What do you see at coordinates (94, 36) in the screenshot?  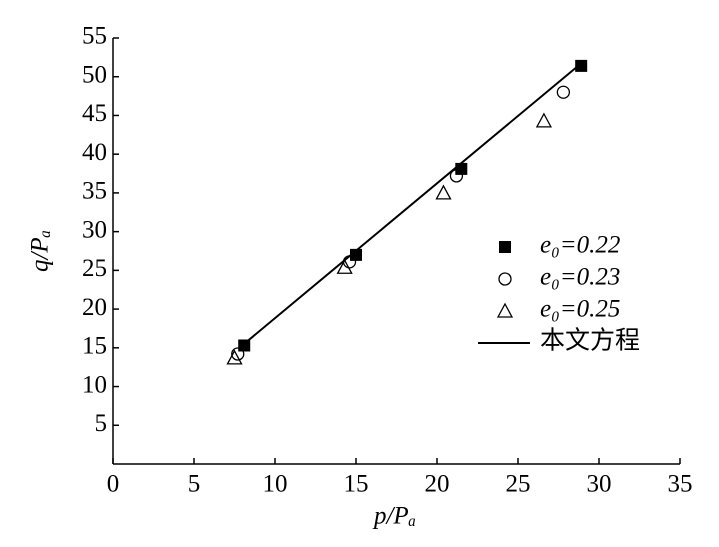 I see `y-tick-label: 55` at bounding box center [94, 36].